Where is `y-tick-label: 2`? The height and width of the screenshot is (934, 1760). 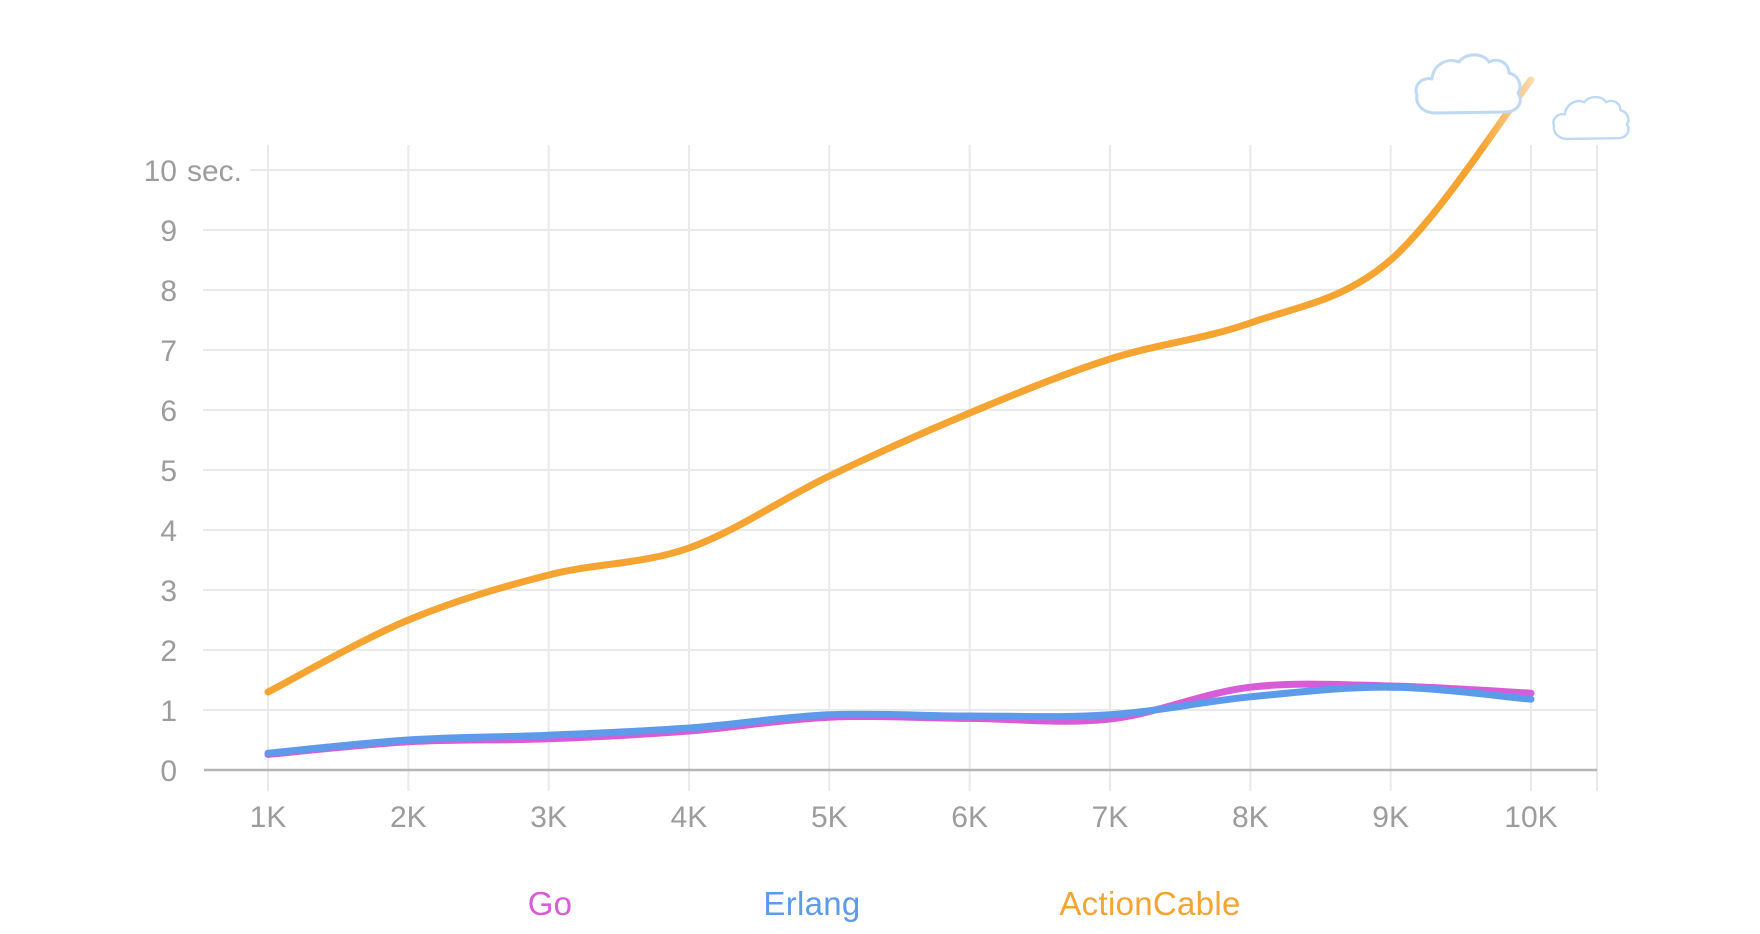 y-tick-label: 2 is located at coordinates (168, 651).